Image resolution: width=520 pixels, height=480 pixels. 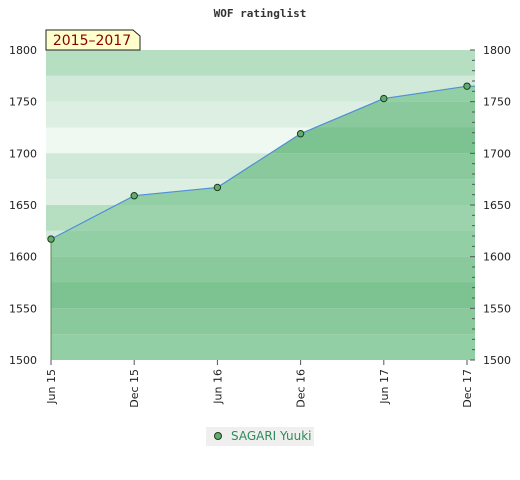 What do you see at coordinates (51, 387) in the screenshot?
I see `x-tick-label: Jun 15` at bounding box center [51, 387].